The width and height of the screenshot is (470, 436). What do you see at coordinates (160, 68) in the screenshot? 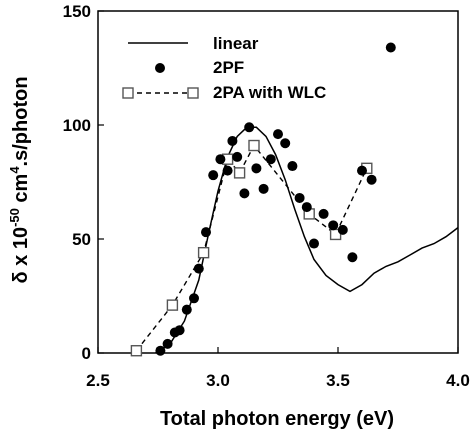
I see `legend-swatch-2pf` at bounding box center [160, 68].